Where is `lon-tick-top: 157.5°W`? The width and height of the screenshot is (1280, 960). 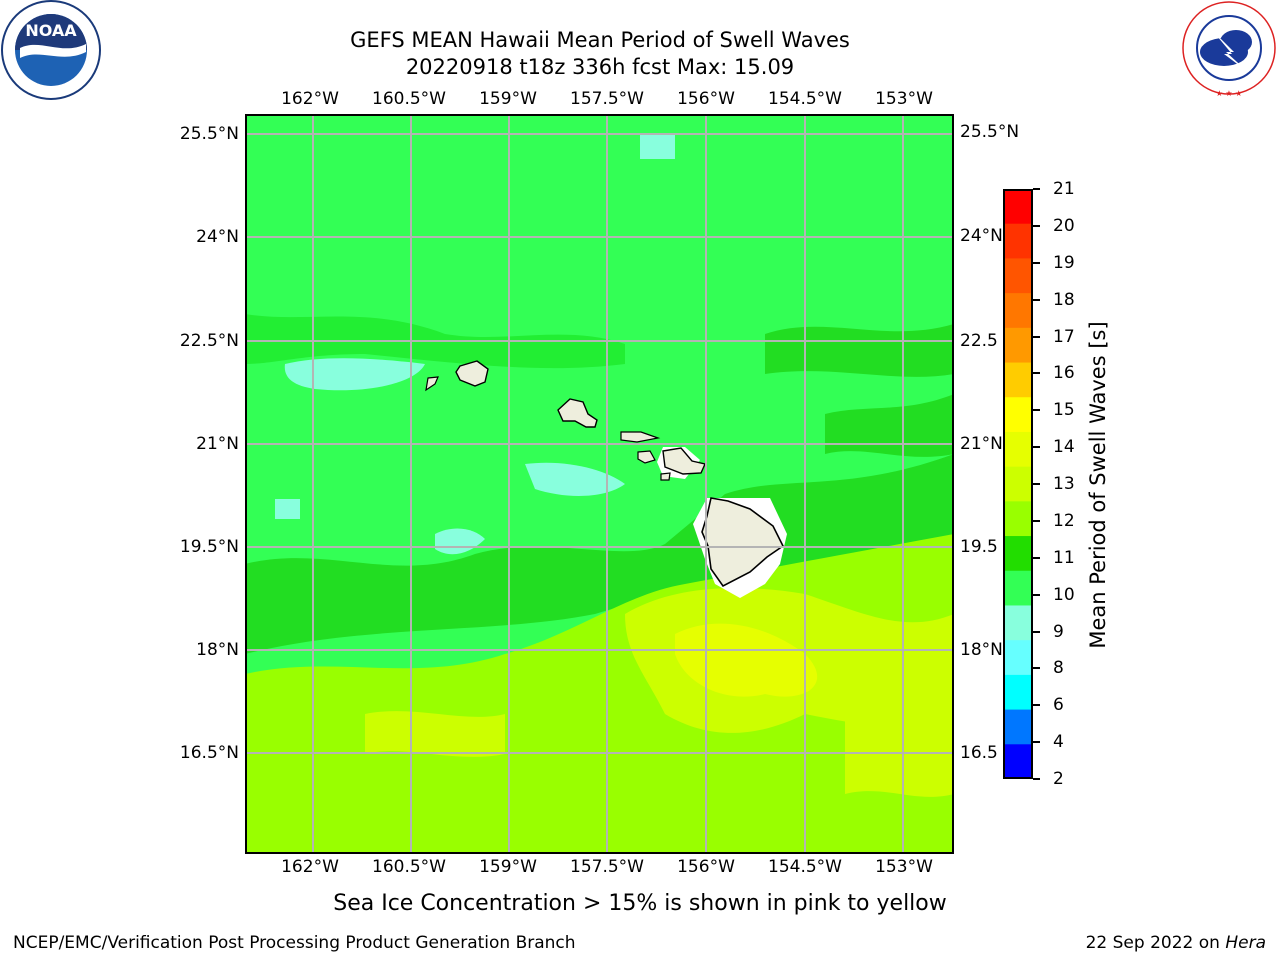
lon-tick-top: 157.5°W is located at coordinates (607, 99).